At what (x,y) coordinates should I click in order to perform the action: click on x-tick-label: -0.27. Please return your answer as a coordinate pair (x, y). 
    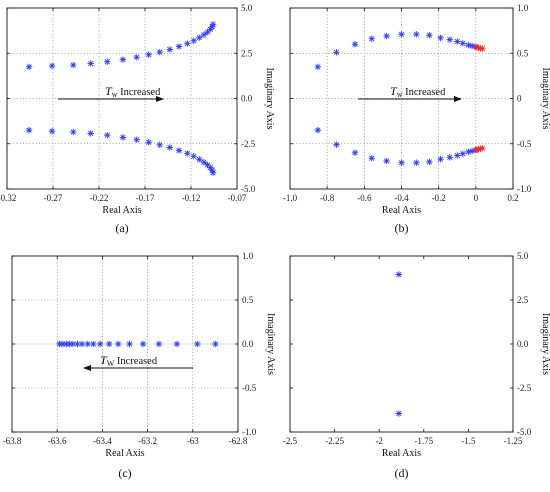
    Looking at the image, I should click on (53, 198).